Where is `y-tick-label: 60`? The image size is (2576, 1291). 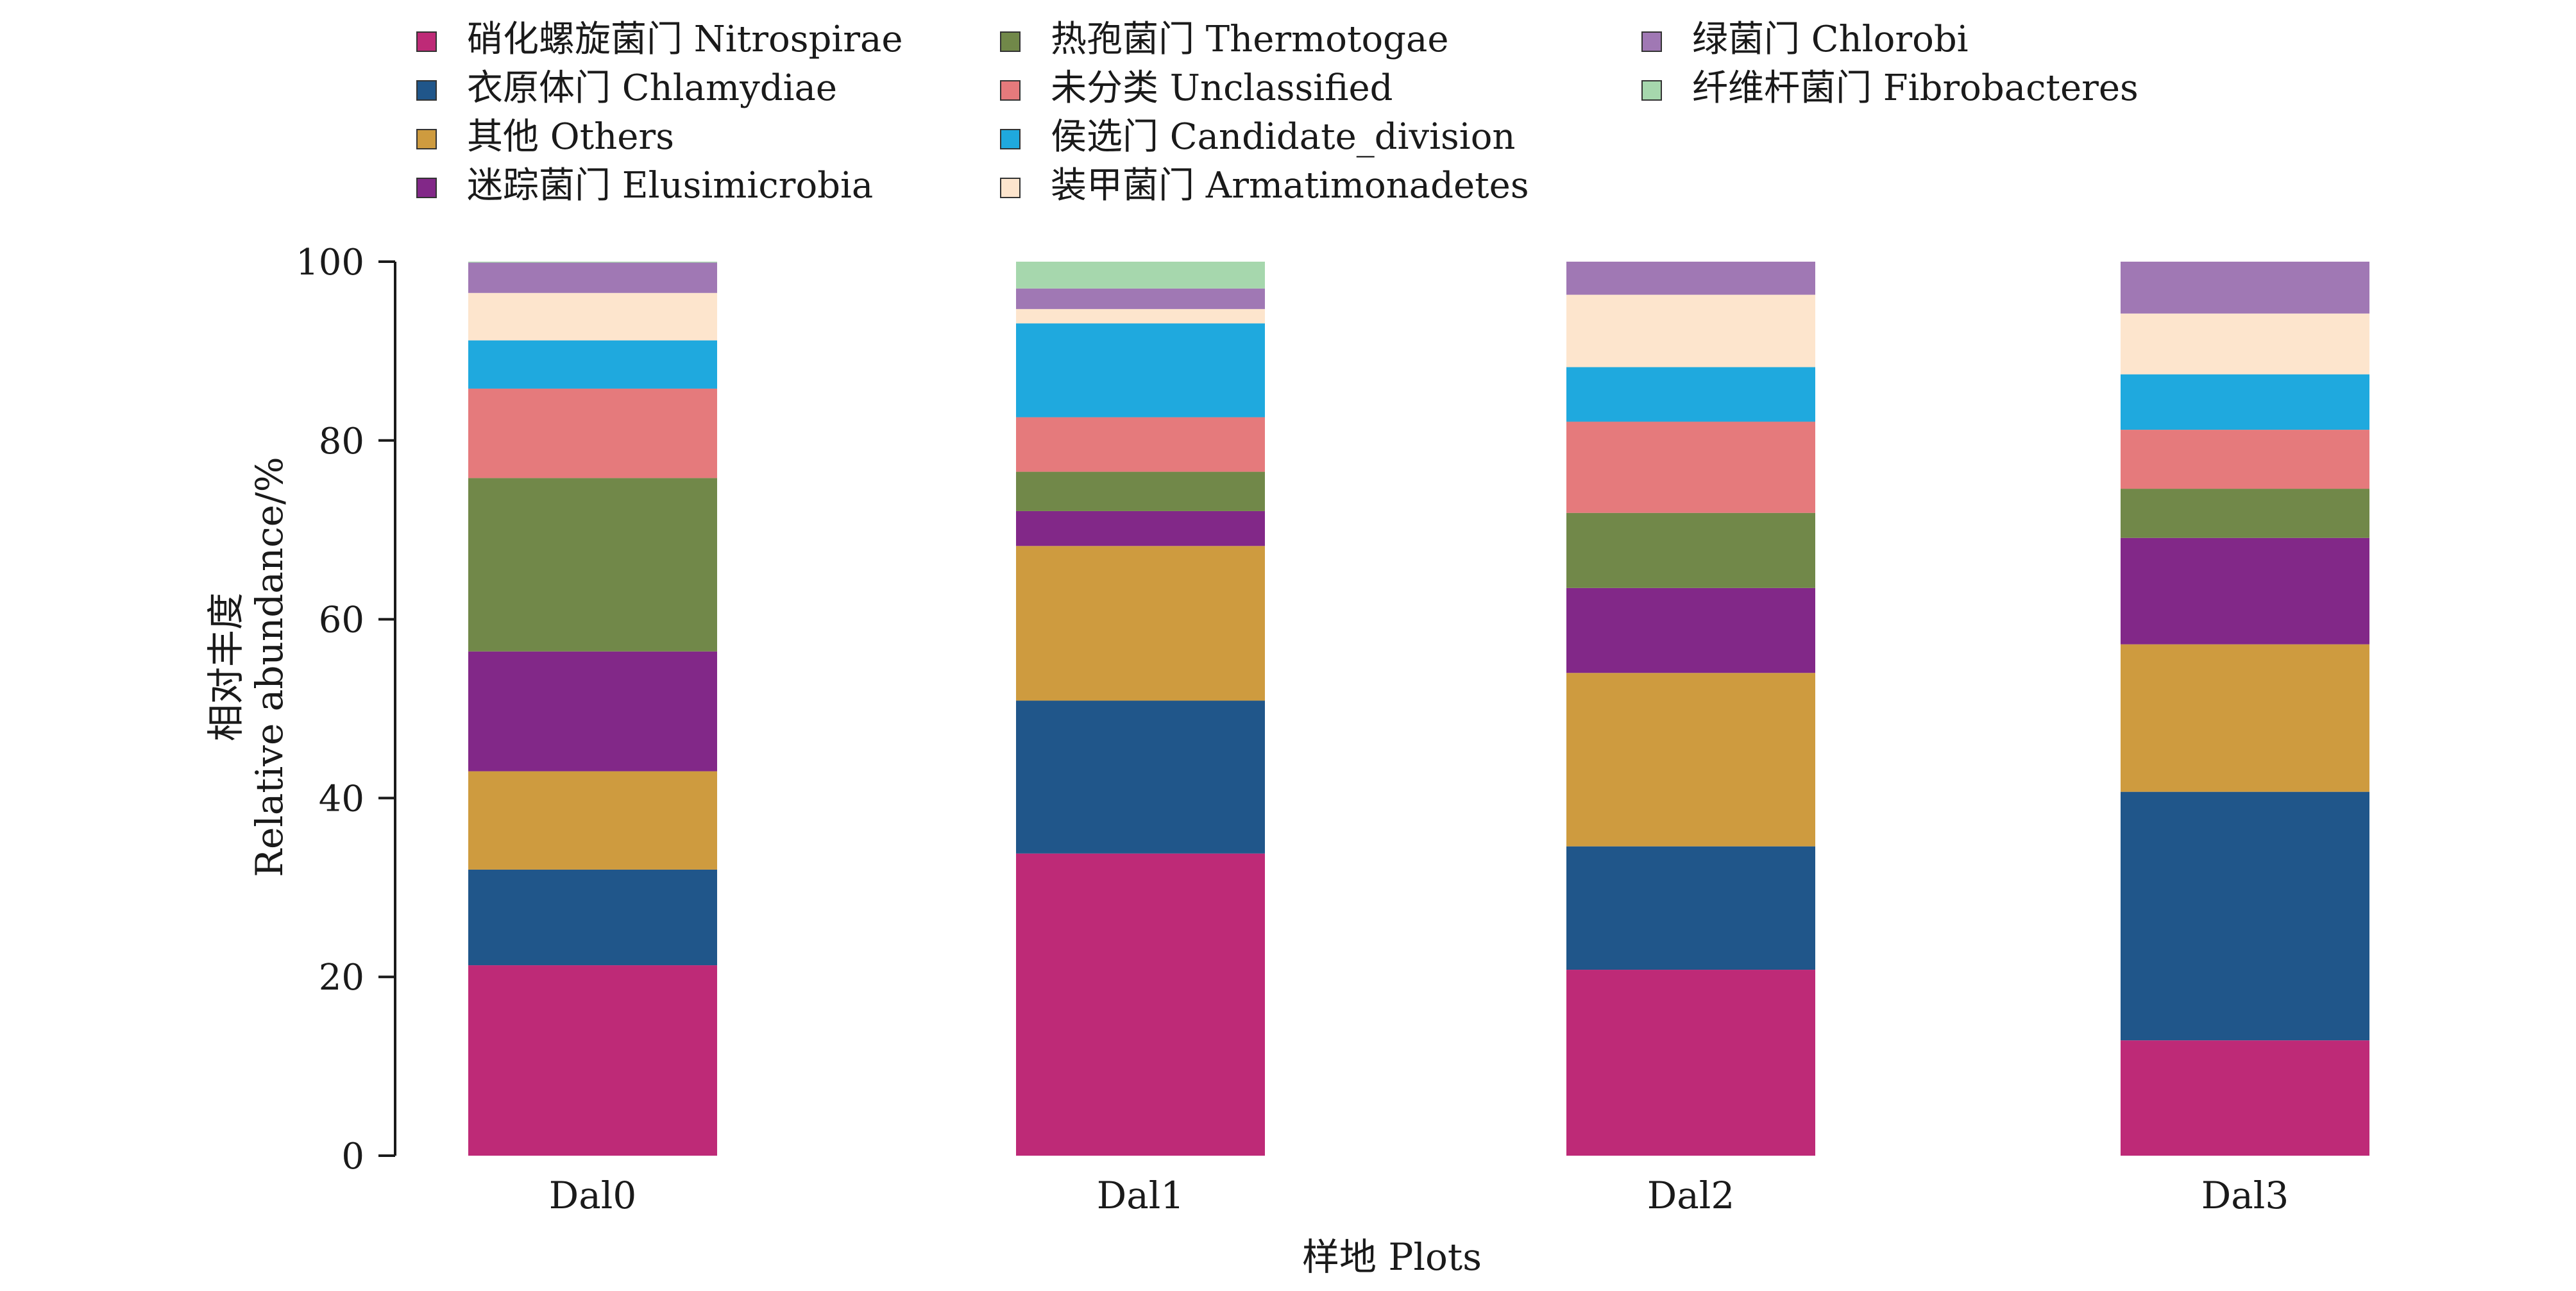
y-tick-label: 60 is located at coordinates (341, 620).